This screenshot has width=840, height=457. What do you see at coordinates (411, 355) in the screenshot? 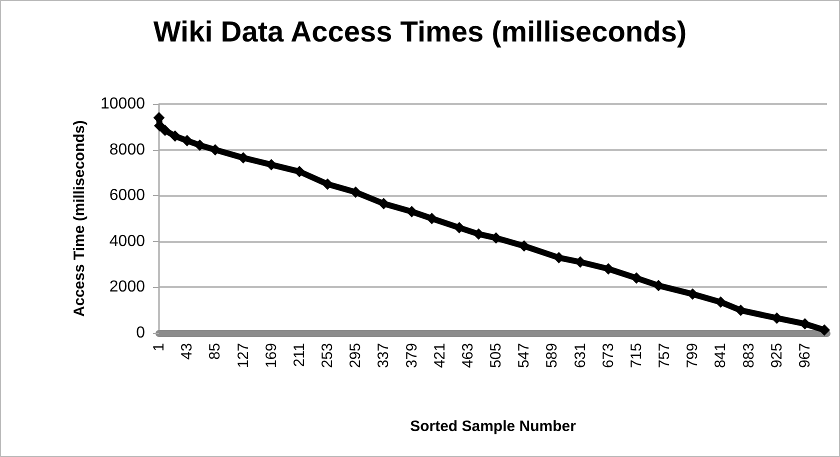
I see `x-tick-label: 379` at bounding box center [411, 355].